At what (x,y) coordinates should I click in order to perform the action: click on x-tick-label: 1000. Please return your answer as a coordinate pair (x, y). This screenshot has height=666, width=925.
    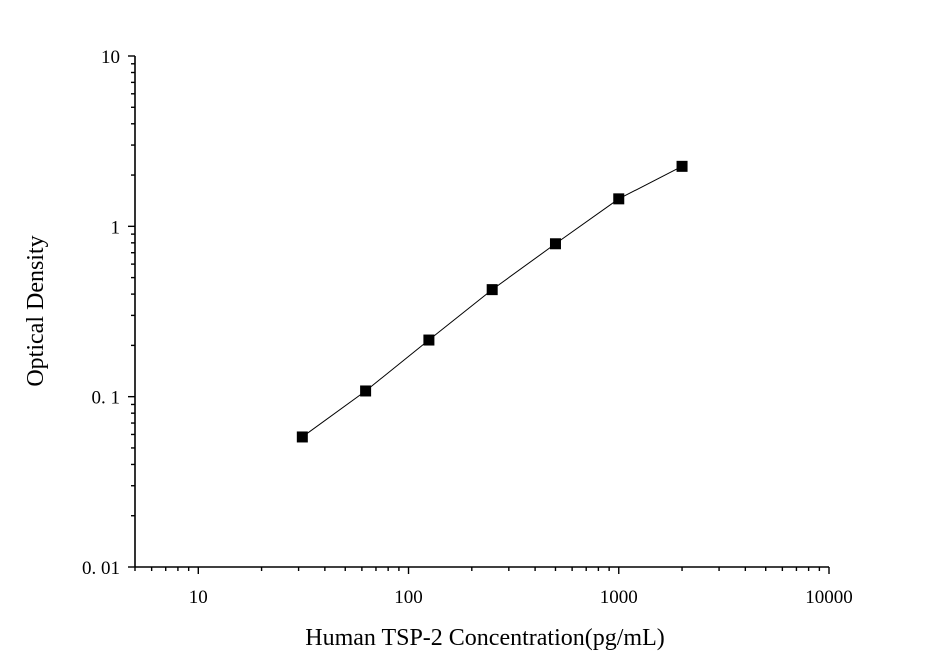
    Looking at the image, I should click on (619, 597).